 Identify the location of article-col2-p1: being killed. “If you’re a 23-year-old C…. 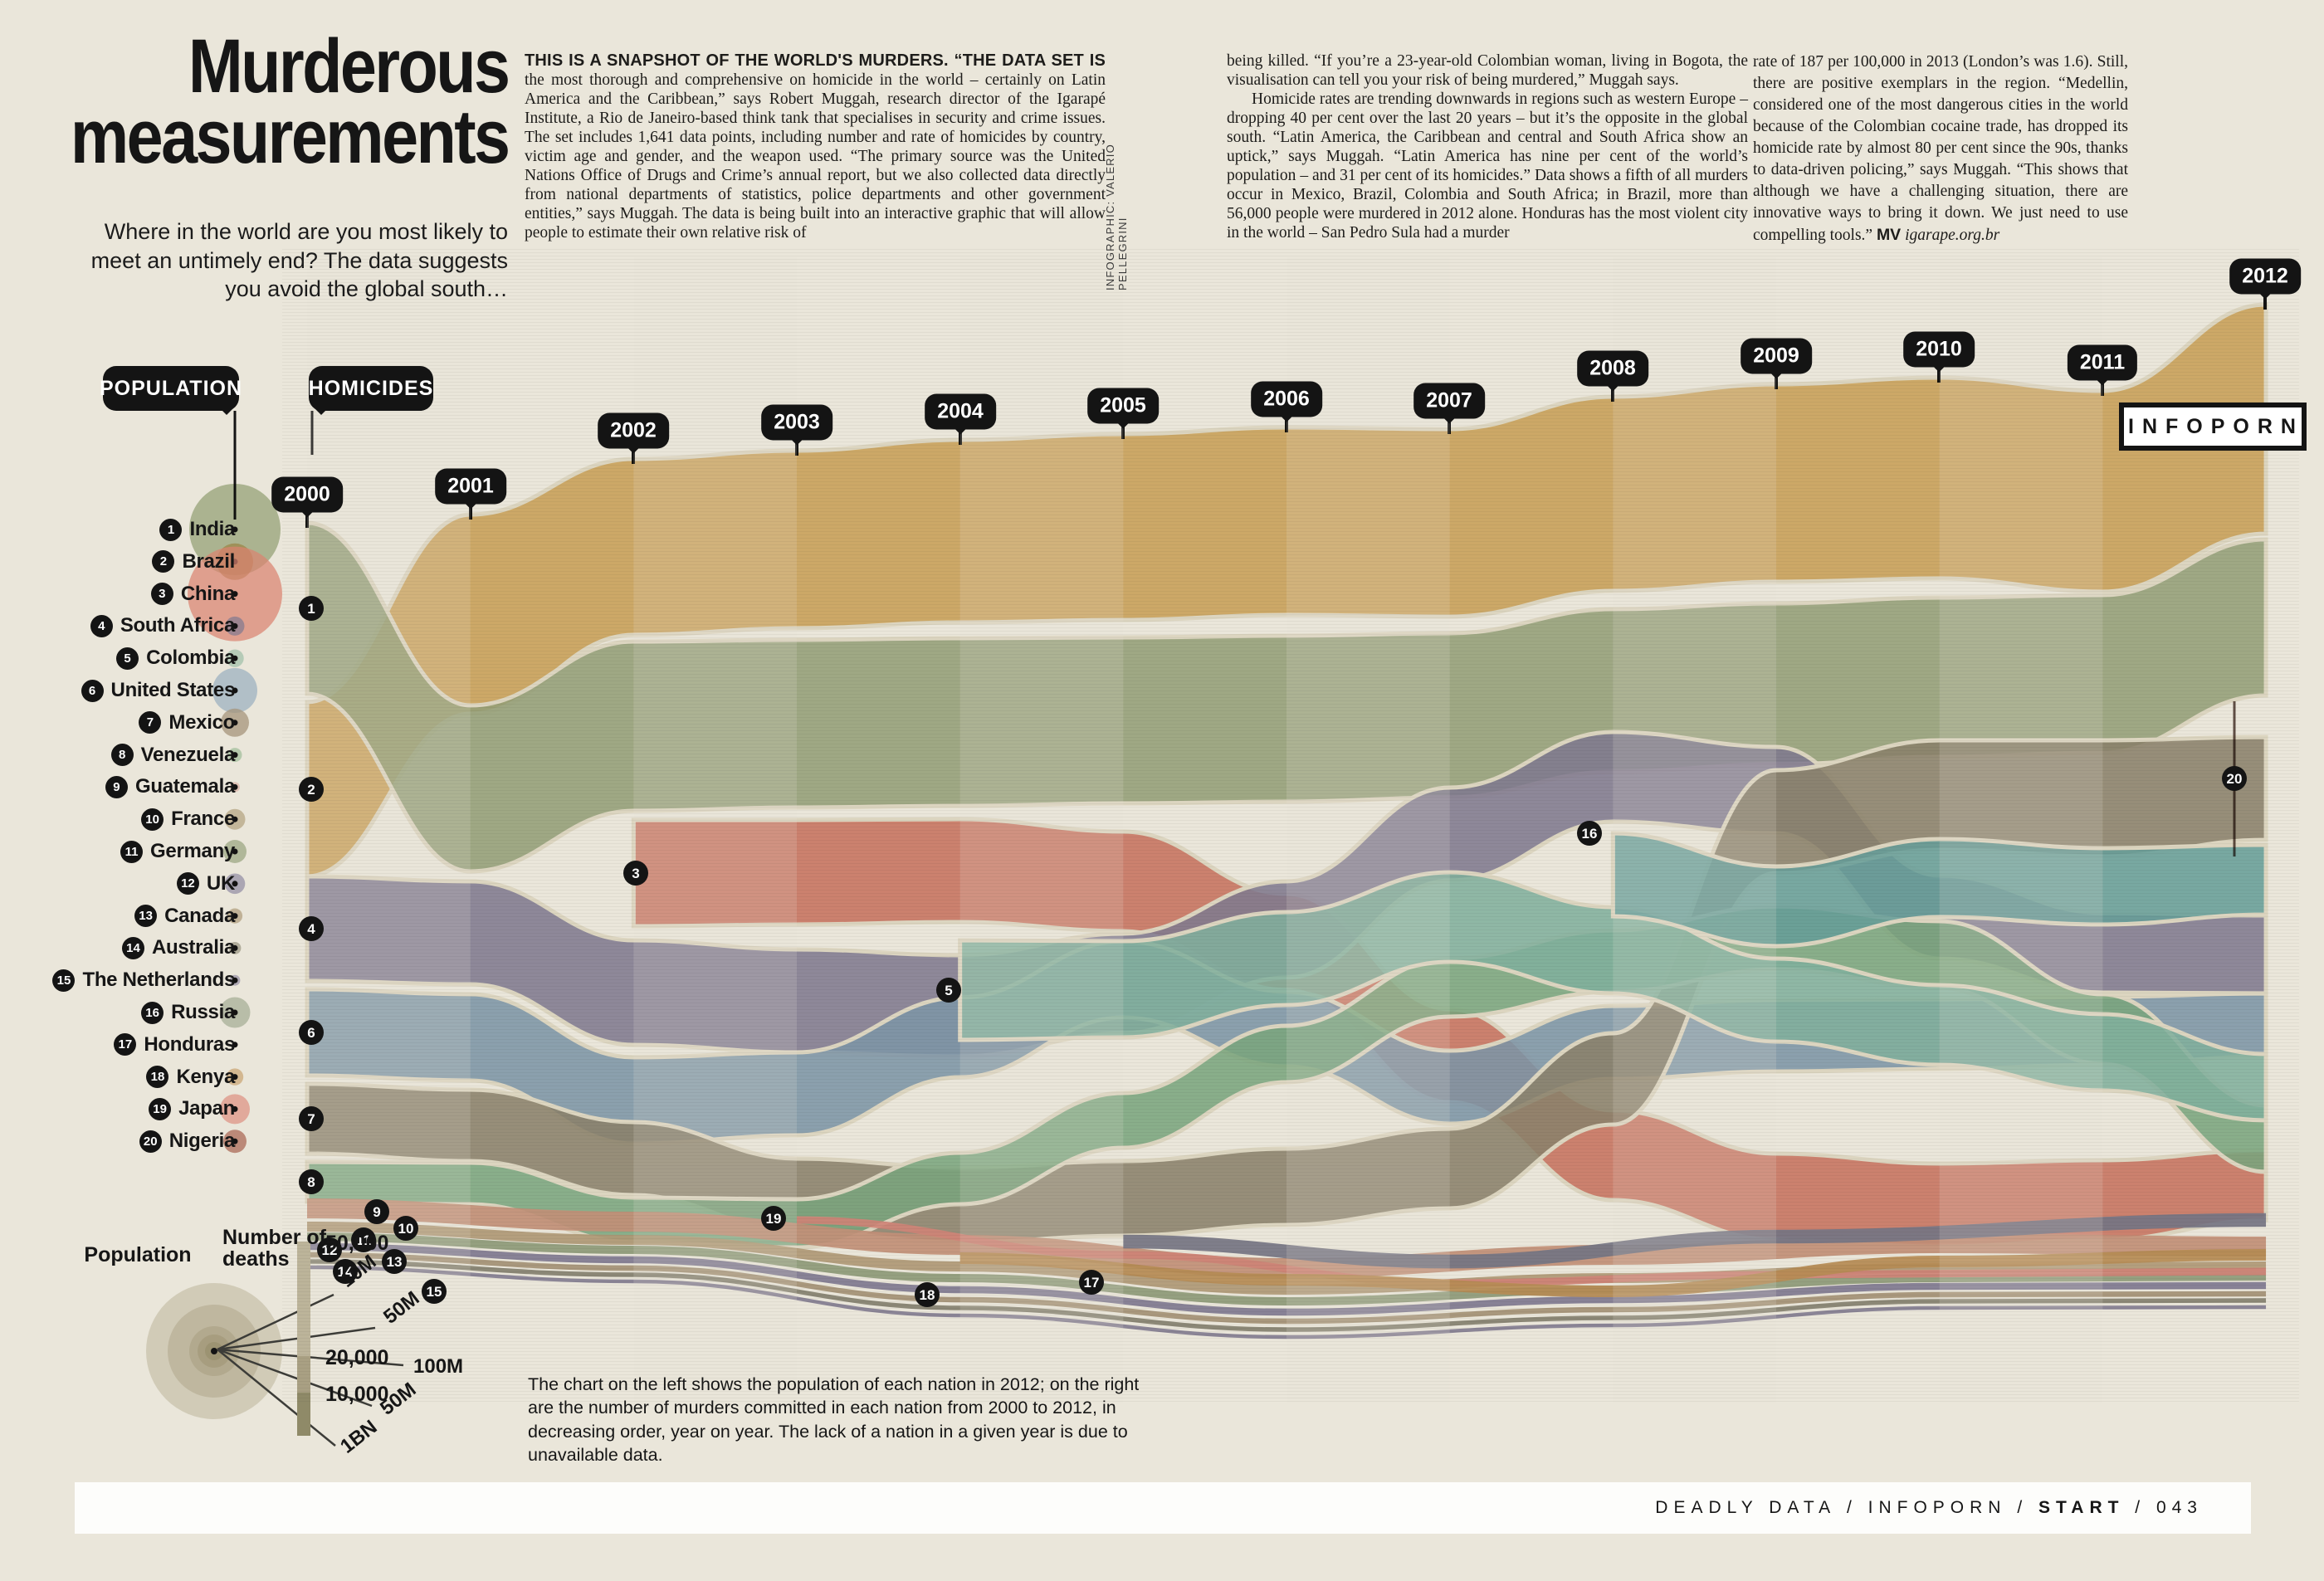
(1487, 70).